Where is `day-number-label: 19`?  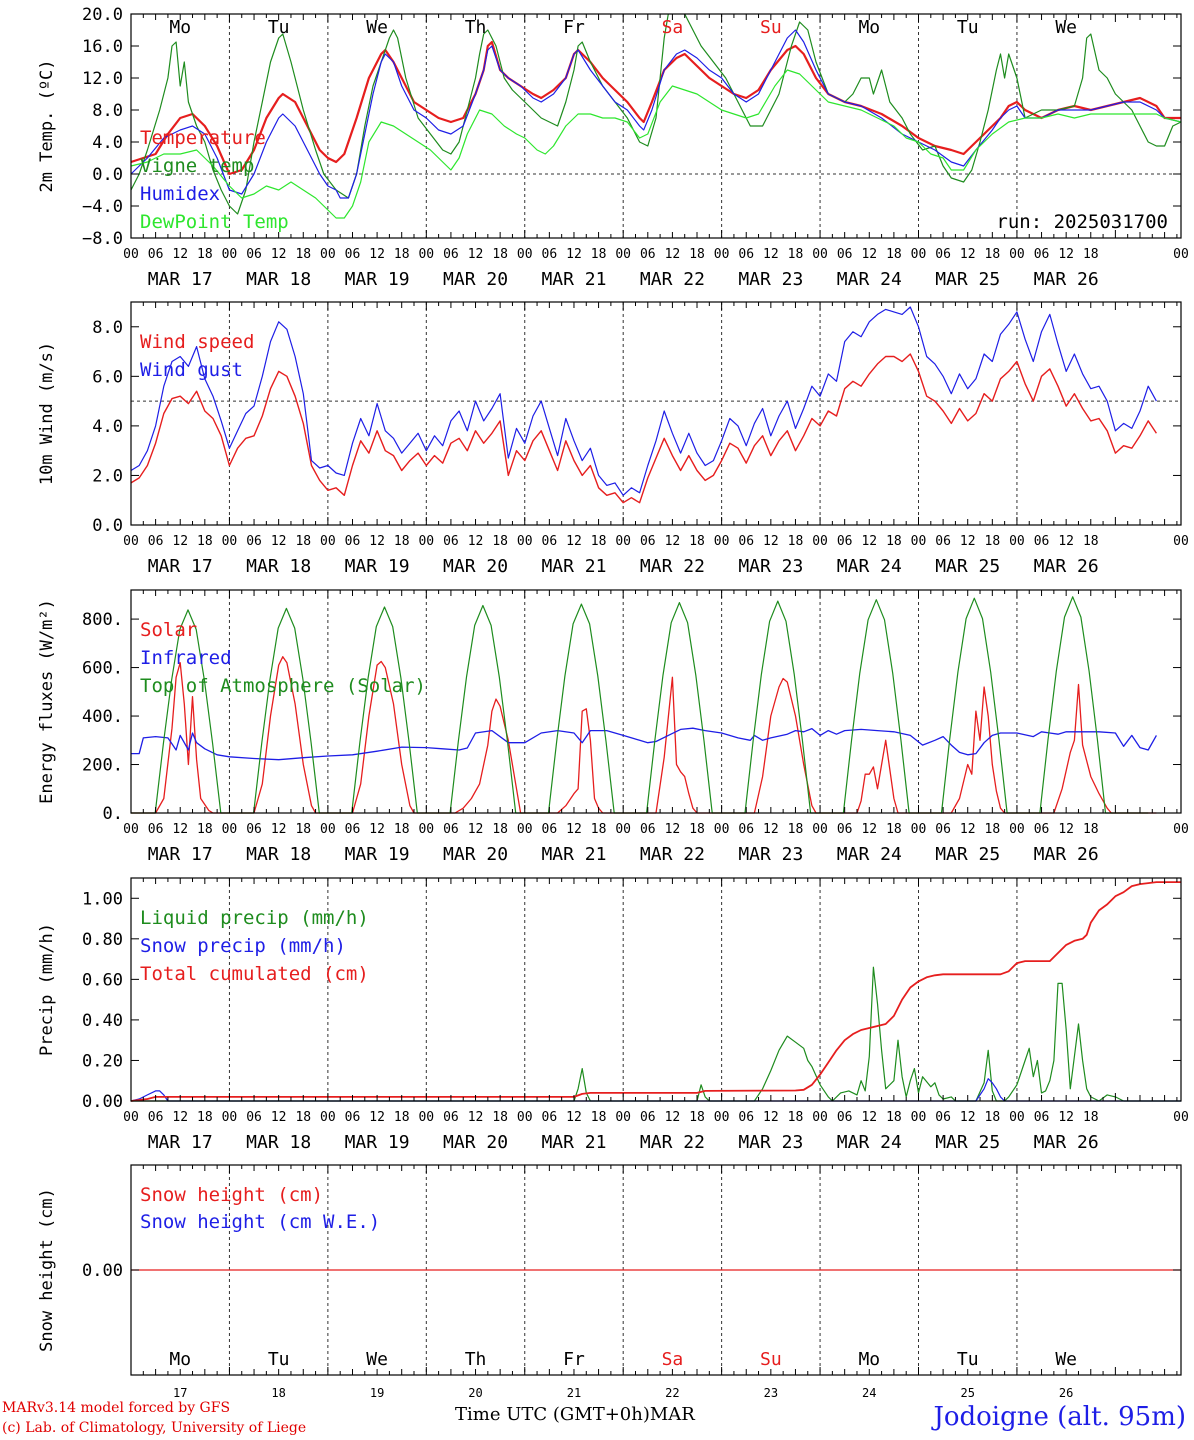
day-number-label: 19 is located at coordinates (377, 1393).